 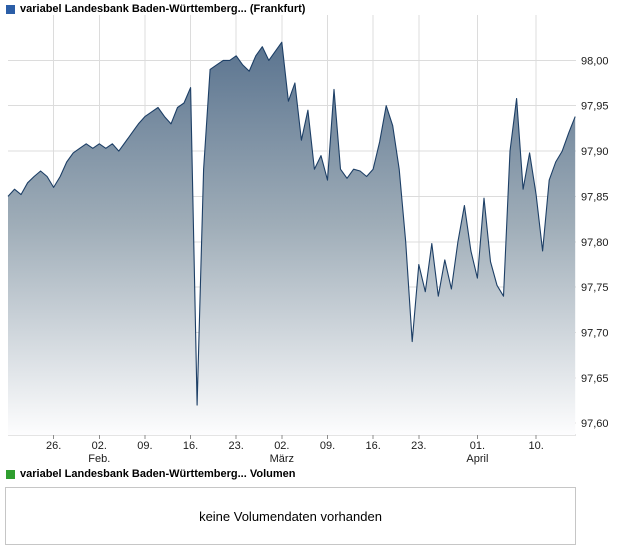 I want to click on month-label: April, so click(x=477, y=459).